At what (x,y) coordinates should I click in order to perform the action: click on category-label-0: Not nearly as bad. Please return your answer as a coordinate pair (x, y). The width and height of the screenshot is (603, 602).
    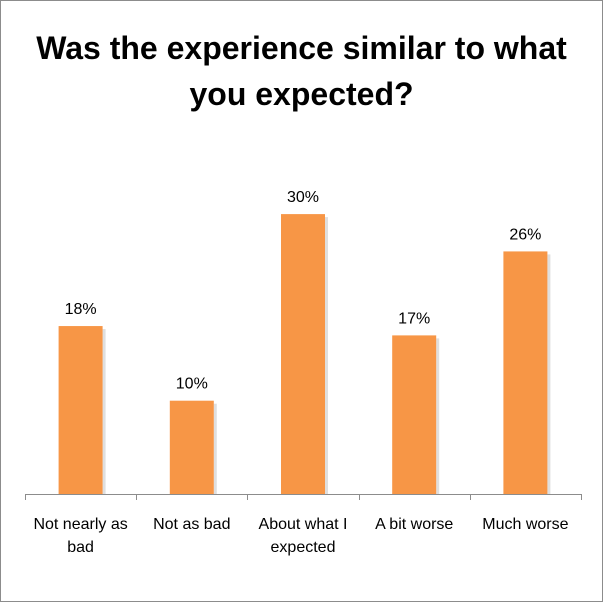
    Looking at the image, I should click on (80, 536).